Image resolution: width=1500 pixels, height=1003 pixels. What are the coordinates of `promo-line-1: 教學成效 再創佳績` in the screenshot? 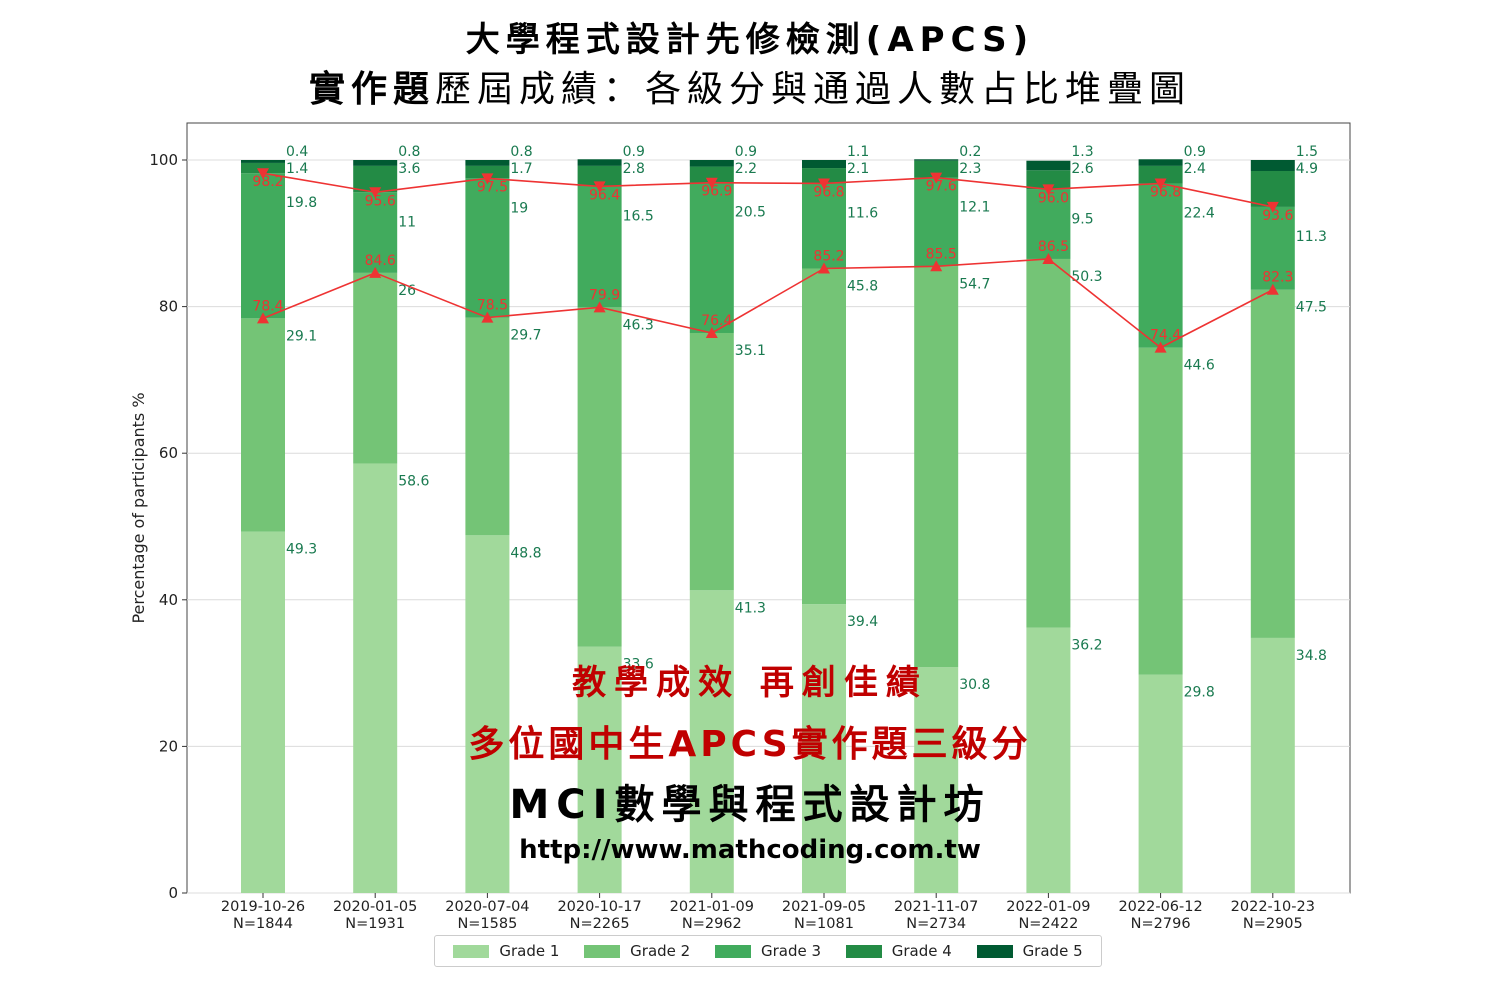 It's located at (750, 683).